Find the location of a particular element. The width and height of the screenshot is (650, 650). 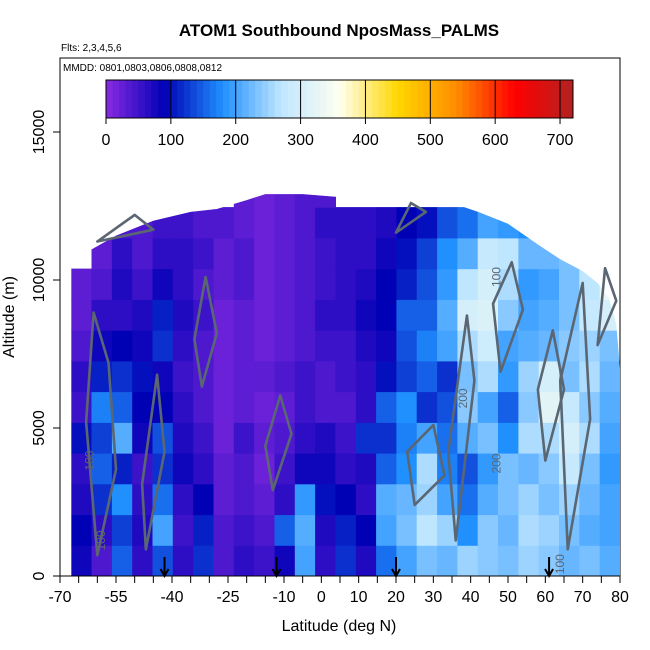

colorbar-tick-label: 200 is located at coordinates (235, 140).